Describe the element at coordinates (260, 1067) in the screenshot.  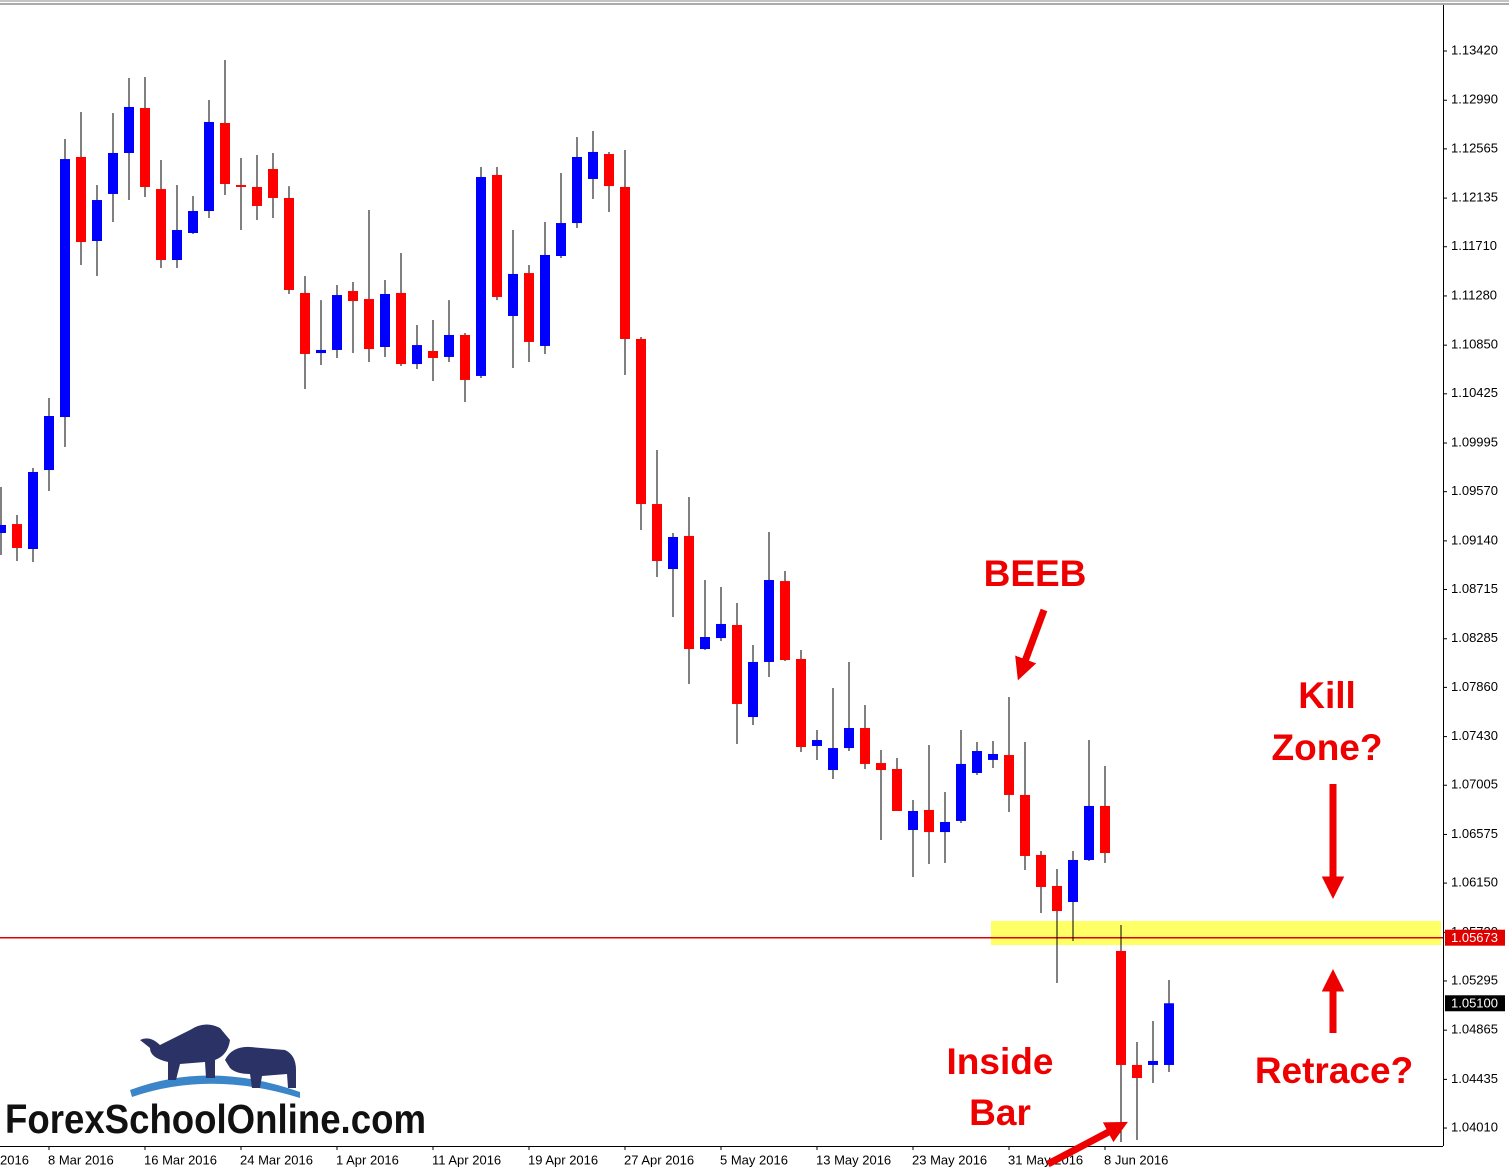
I see `logo-bear` at that location.